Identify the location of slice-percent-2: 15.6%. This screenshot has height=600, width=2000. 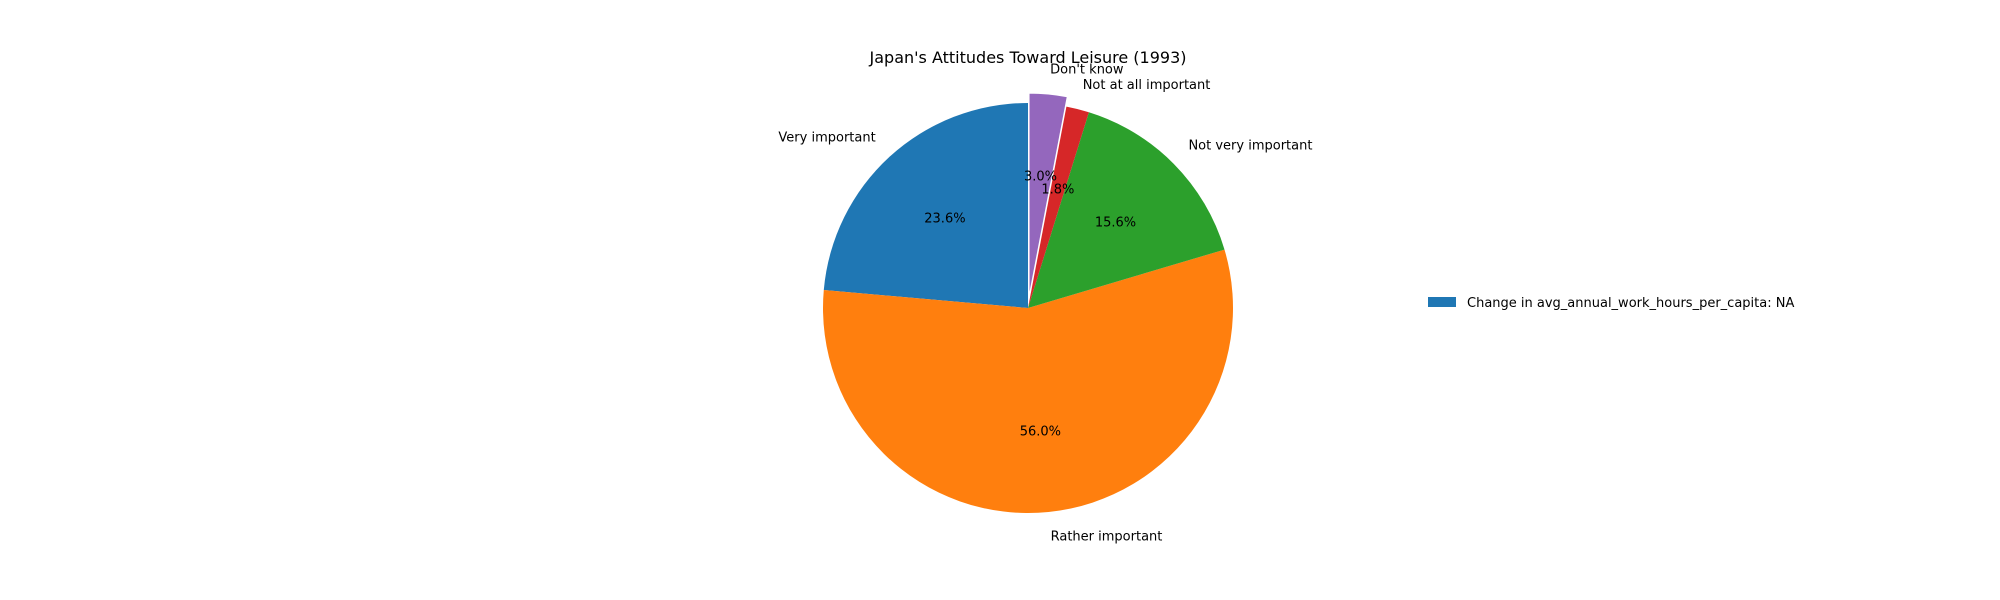
(1115, 223).